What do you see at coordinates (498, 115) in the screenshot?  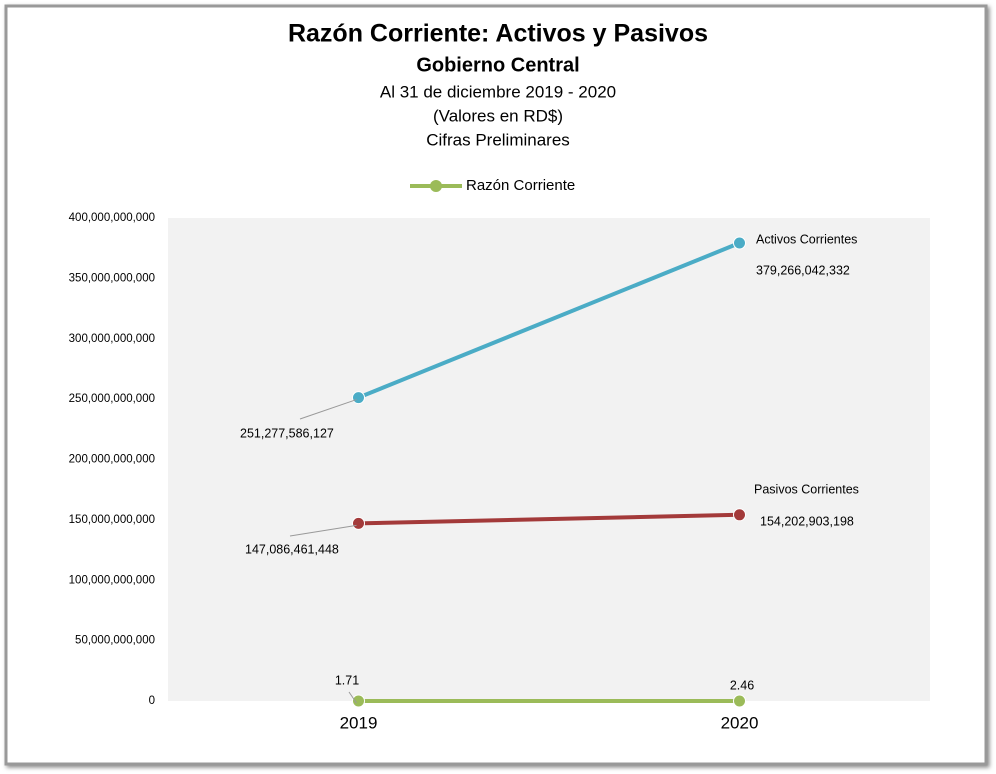 I see `note: (Valores en RD$)` at bounding box center [498, 115].